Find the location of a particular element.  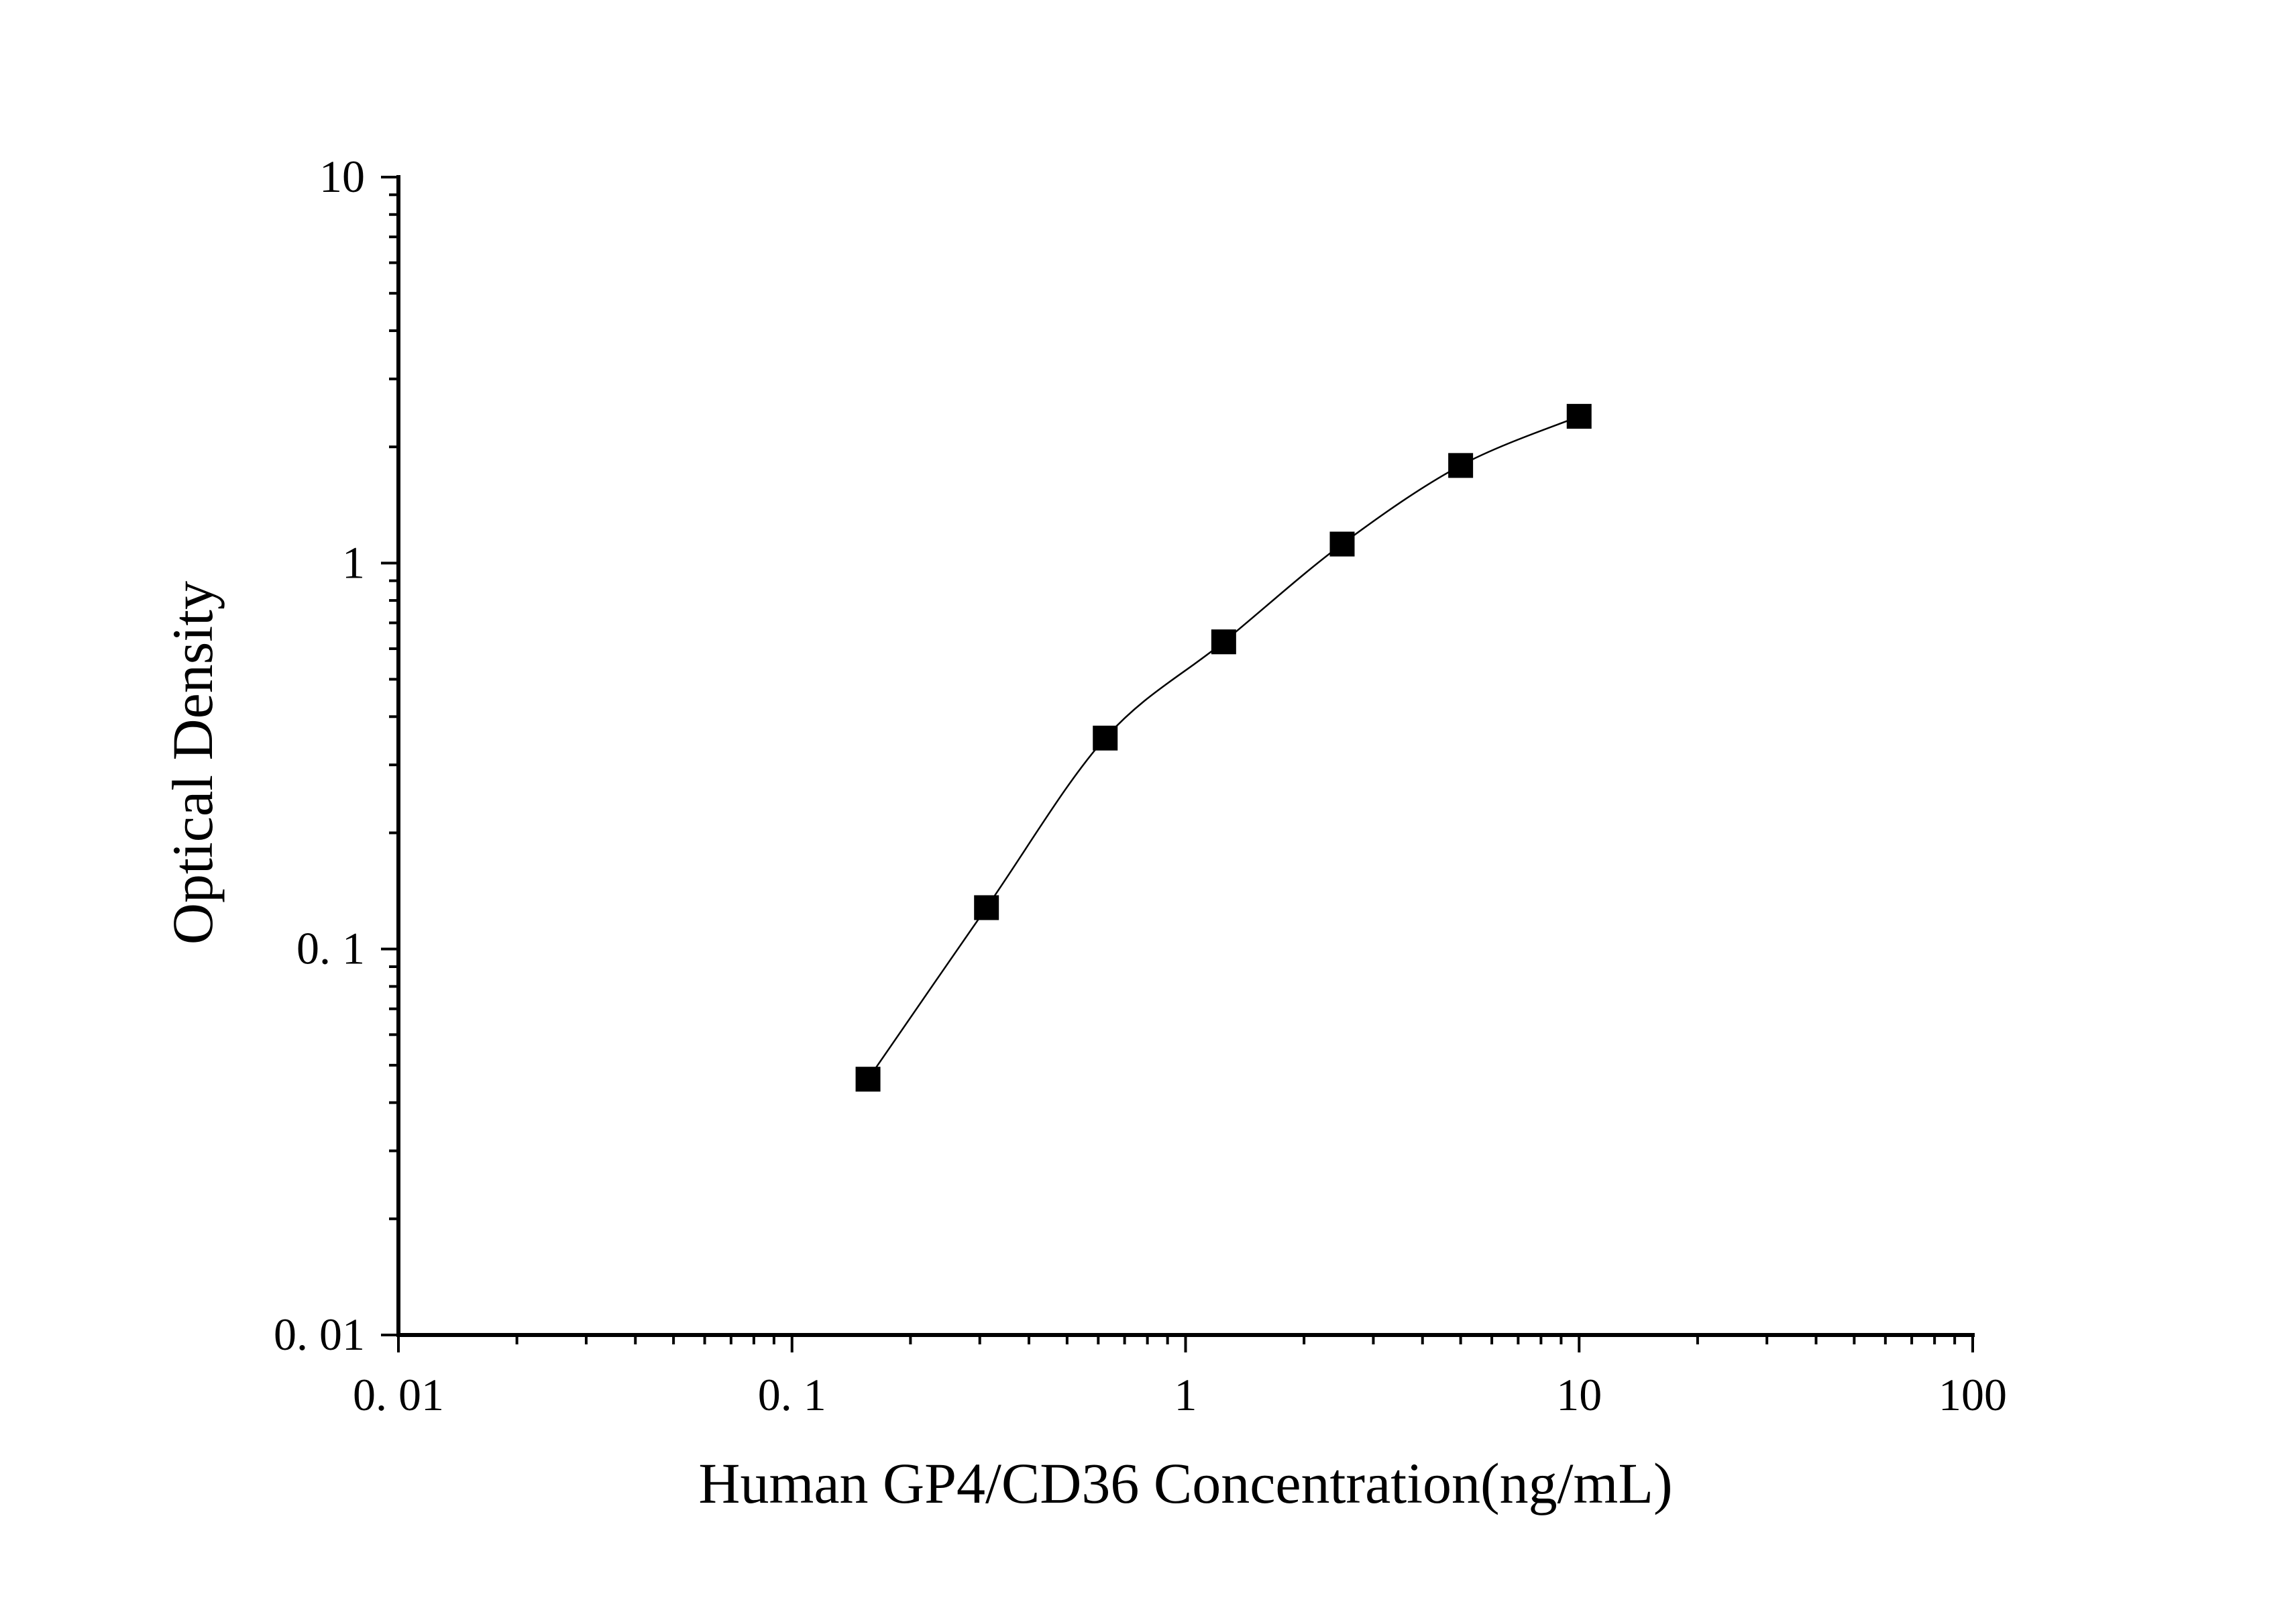

x-tick-label: 0. 1 is located at coordinates (792, 1394).